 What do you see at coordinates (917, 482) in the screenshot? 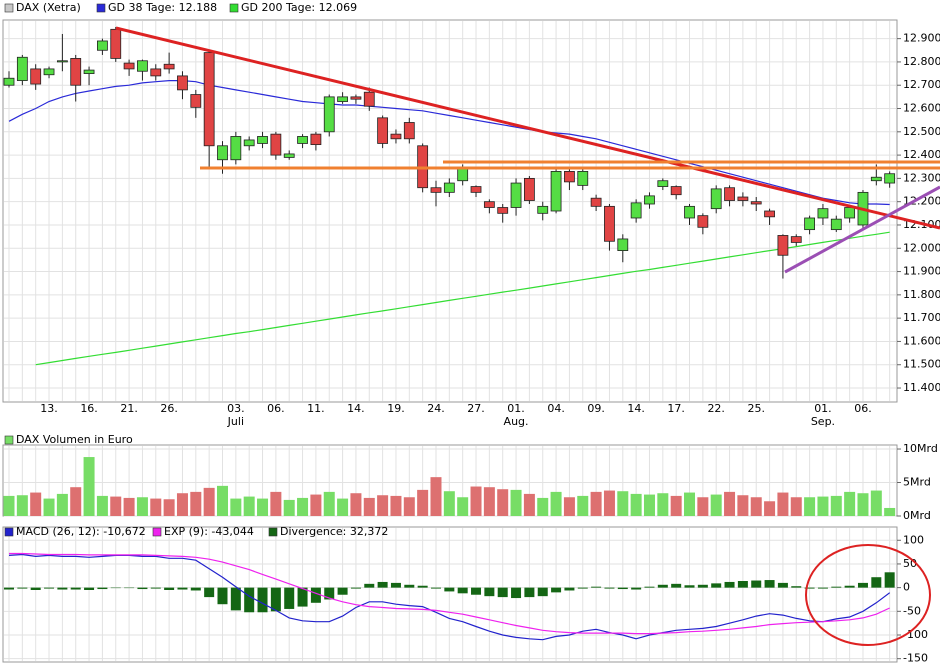
I see `y-tick-label: 5Mrd` at bounding box center [917, 482].